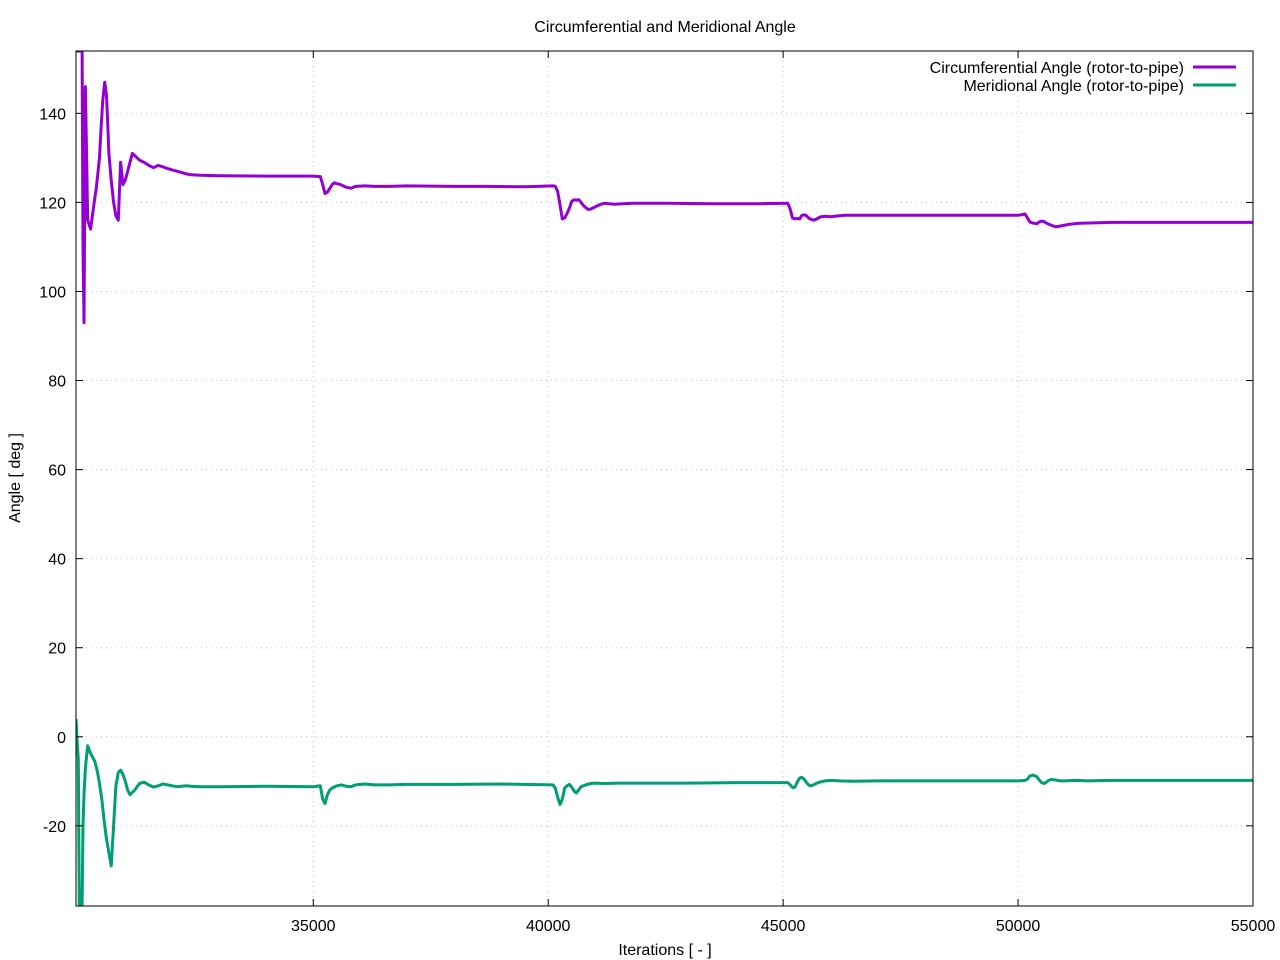 The width and height of the screenshot is (1280, 960). What do you see at coordinates (54, 827) in the screenshot?
I see `y-tick-label: -20` at bounding box center [54, 827].